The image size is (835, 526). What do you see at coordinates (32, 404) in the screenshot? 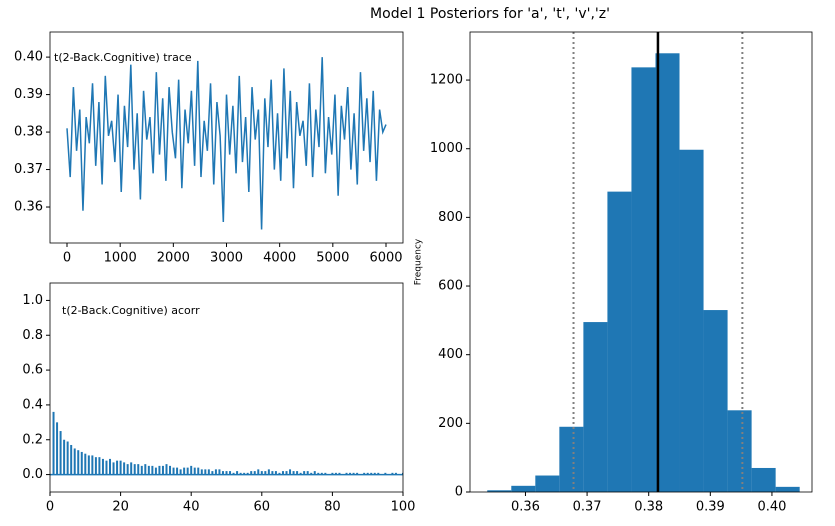
I see `y-tick-label: 0.4` at bounding box center [32, 404].